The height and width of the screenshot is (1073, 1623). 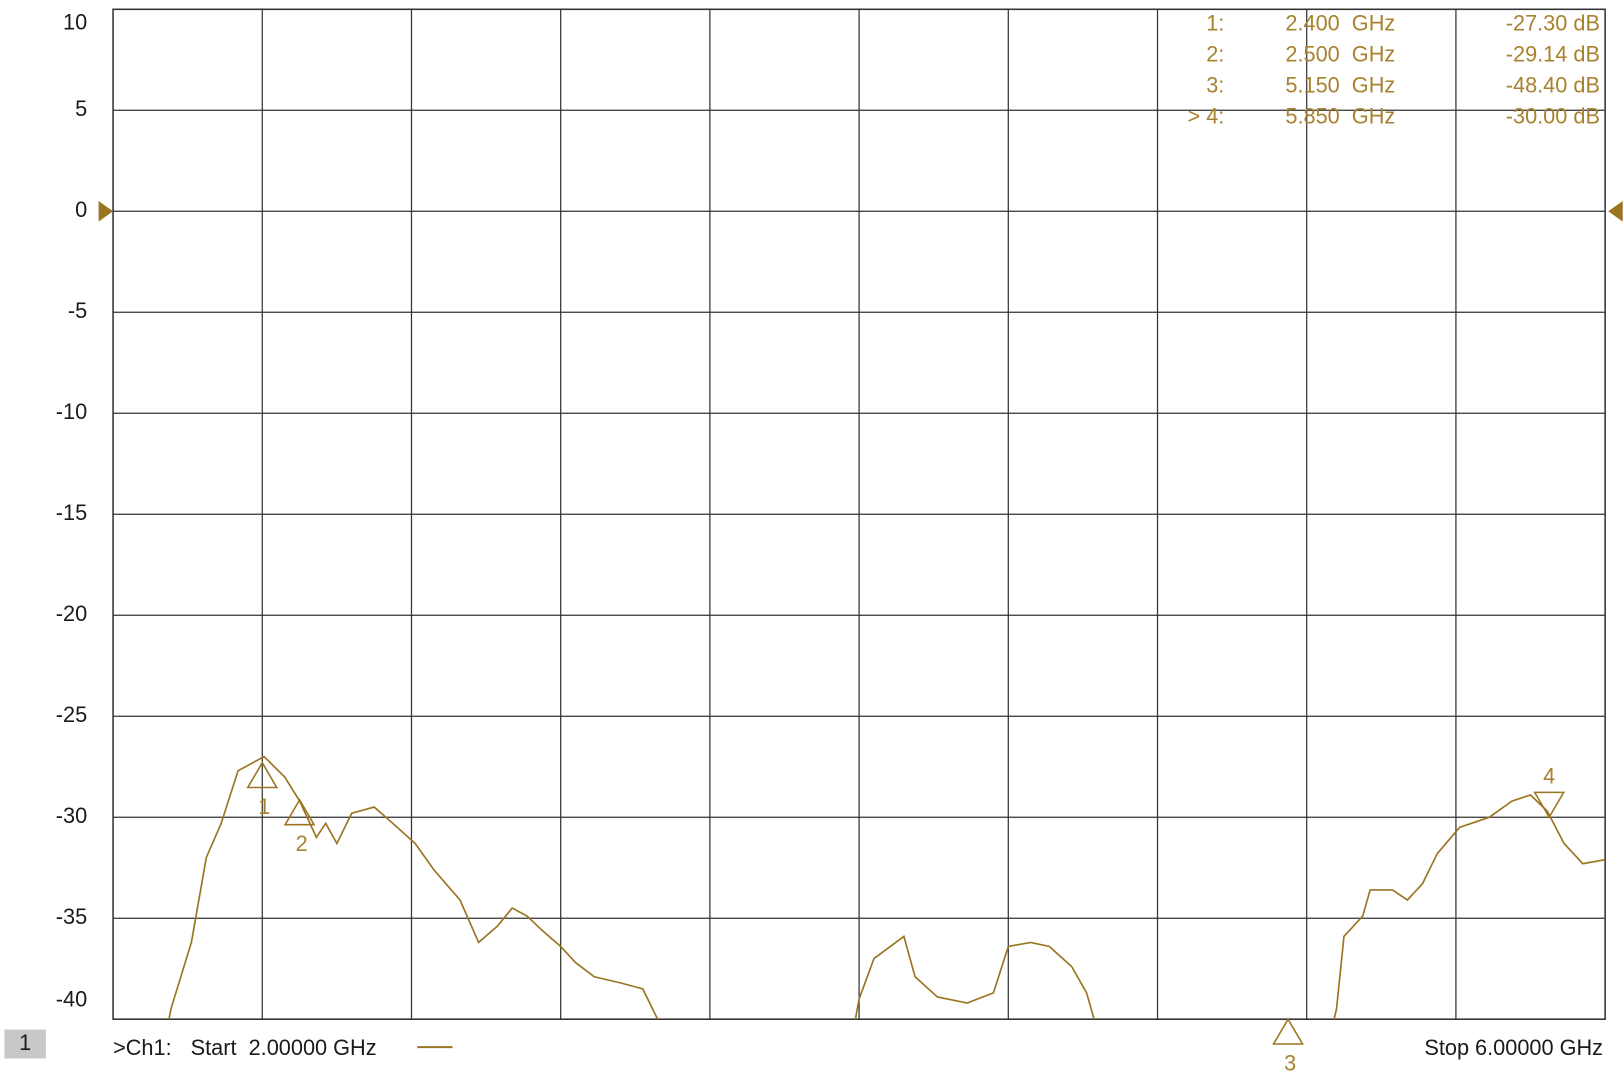 What do you see at coordinates (1290, 1061) in the screenshot?
I see `marker-symbol: 3` at bounding box center [1290, 1061].